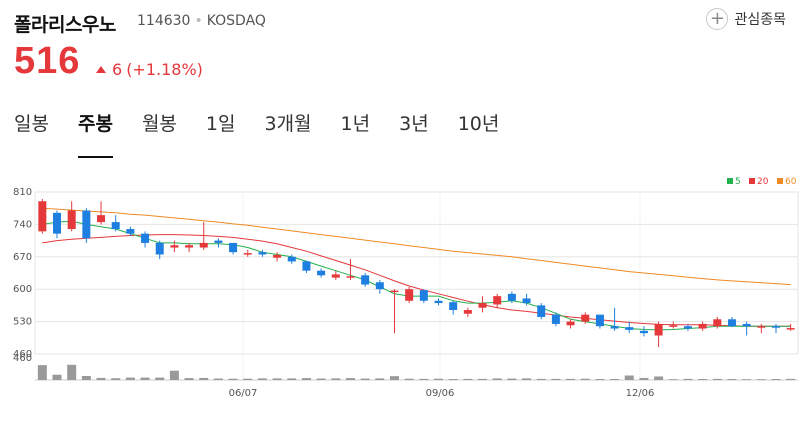 This screenshot has height=428, width=800. I want to click on tab-month: 월봉, so click(159, 124).